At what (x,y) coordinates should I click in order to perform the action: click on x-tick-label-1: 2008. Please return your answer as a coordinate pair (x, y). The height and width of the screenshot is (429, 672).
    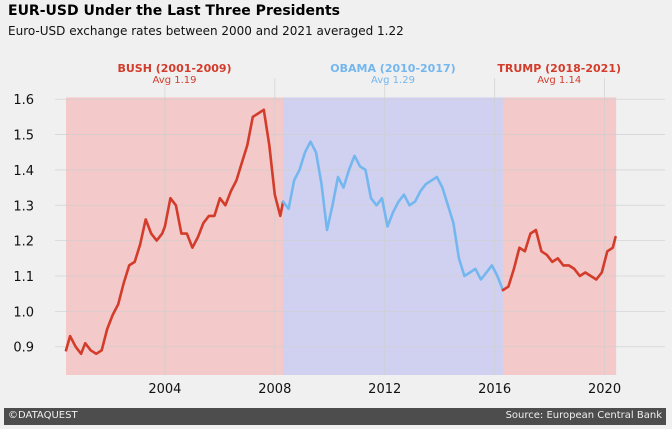
    Looking at the image, I should click on (274, 389).